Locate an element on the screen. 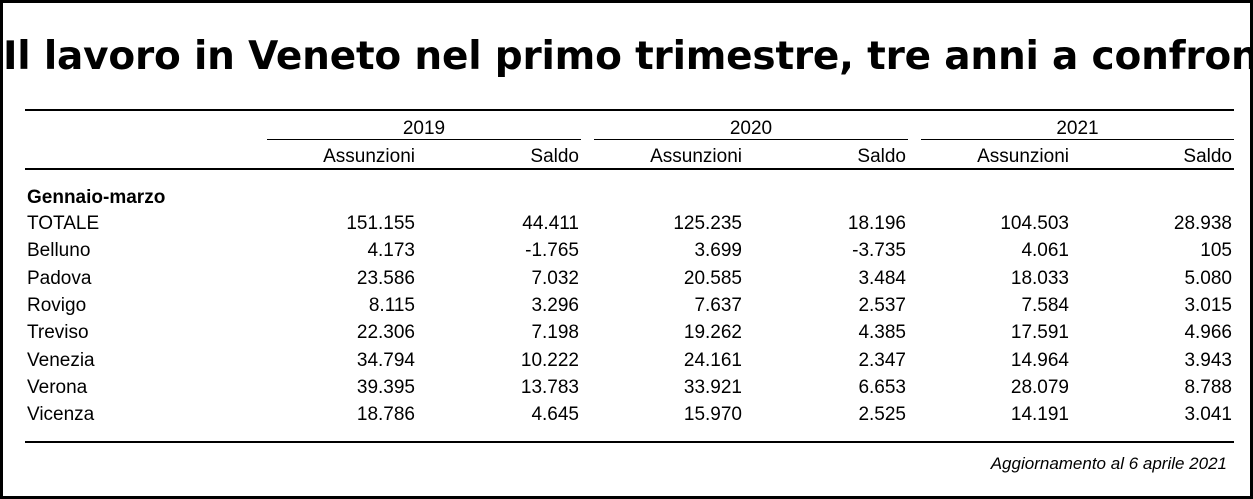 This screenshot has width=1253, height=499. row-label: Treviso is located at coordinates (58, 332).